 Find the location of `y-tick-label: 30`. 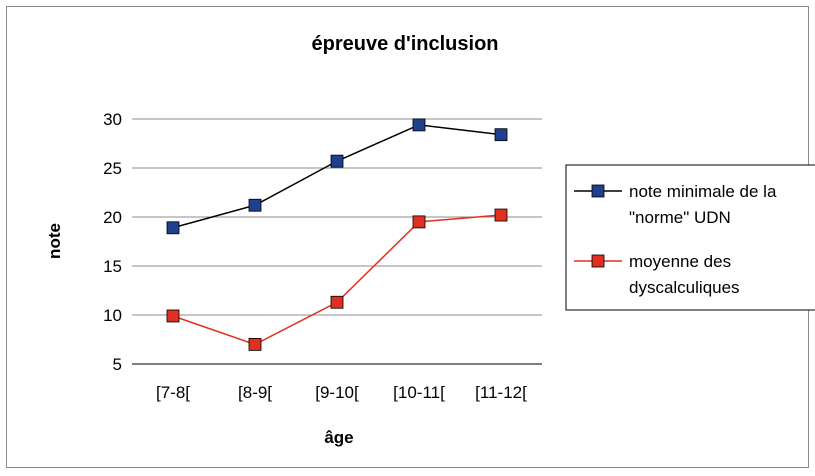

y-tick-label: 30 is located at coordinates (112, 119).